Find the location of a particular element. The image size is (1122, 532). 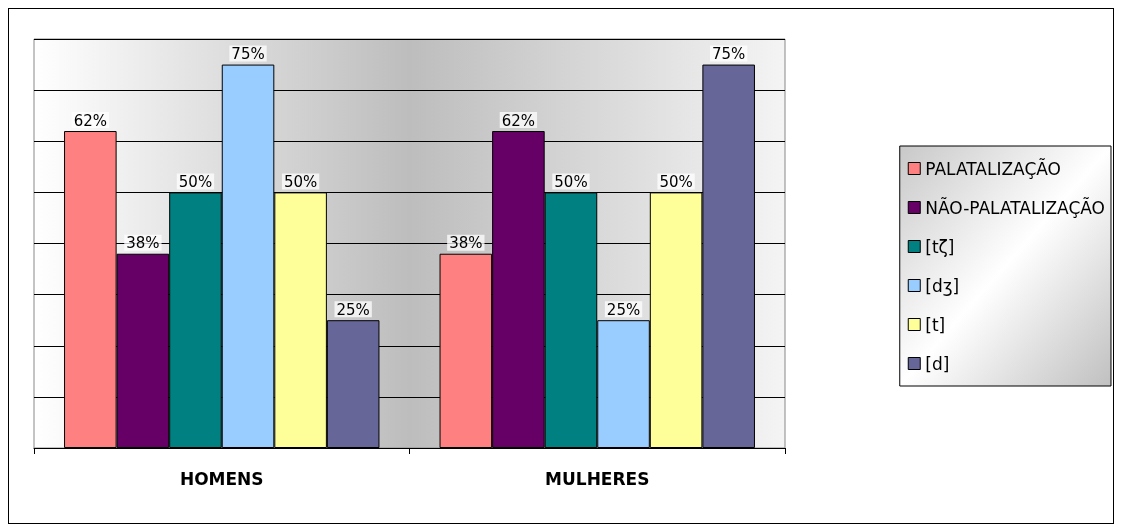

legend-label: PALATALIZAÇÃO is located at coordinates (993, 168).